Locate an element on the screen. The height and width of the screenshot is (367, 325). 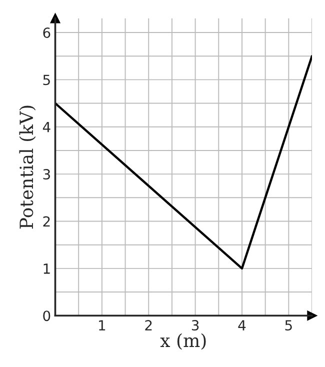
x-axis-title: x (m) is located at coordinates (183, 341).